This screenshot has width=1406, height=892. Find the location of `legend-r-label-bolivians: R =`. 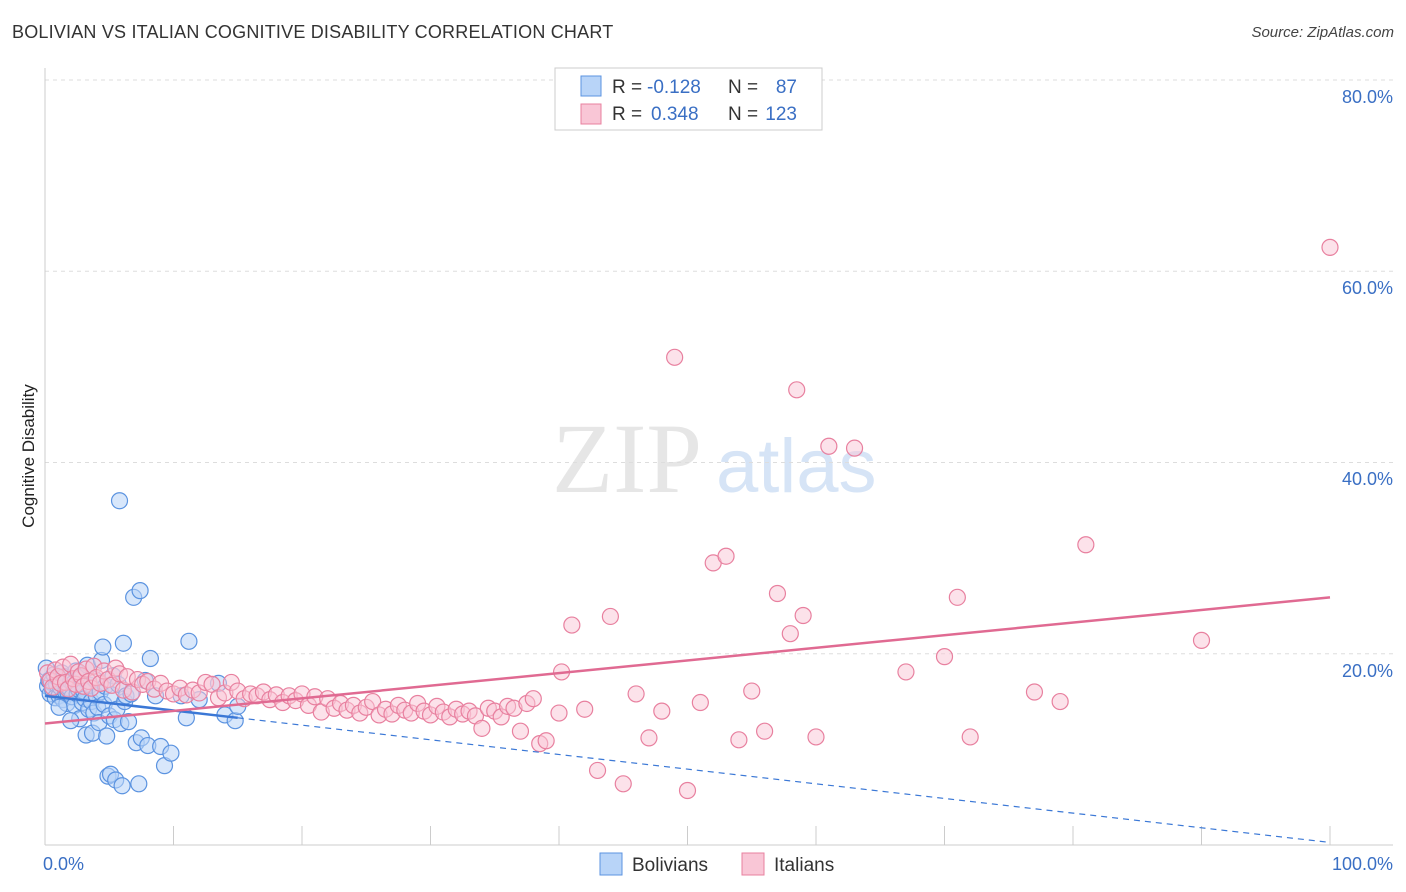

legend-r-label-bolivians: R = is located at coordinates (627, 87).